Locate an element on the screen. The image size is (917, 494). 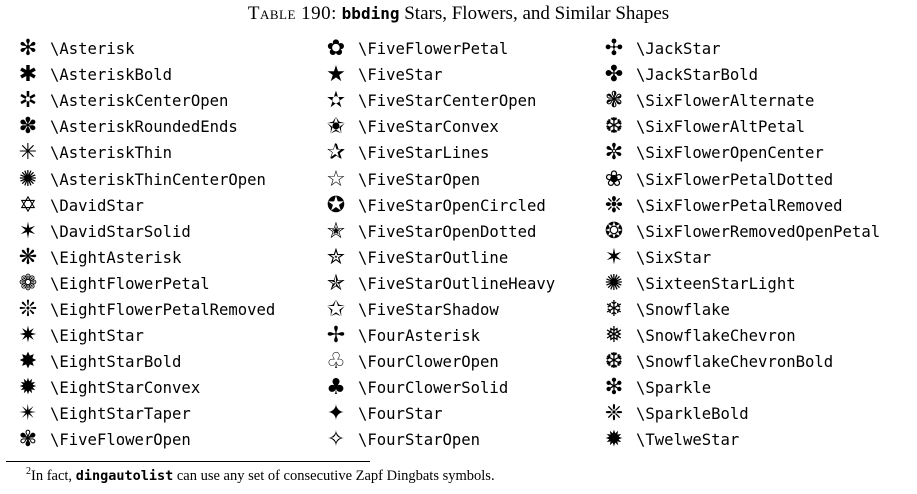
symbol-row: ✡ \DavidStar is located at coordinates (140, 206).